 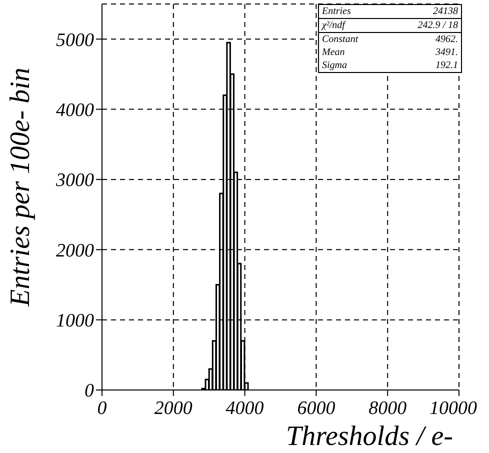 I want to click on annotation: 4962., so click(x=446, y=39).